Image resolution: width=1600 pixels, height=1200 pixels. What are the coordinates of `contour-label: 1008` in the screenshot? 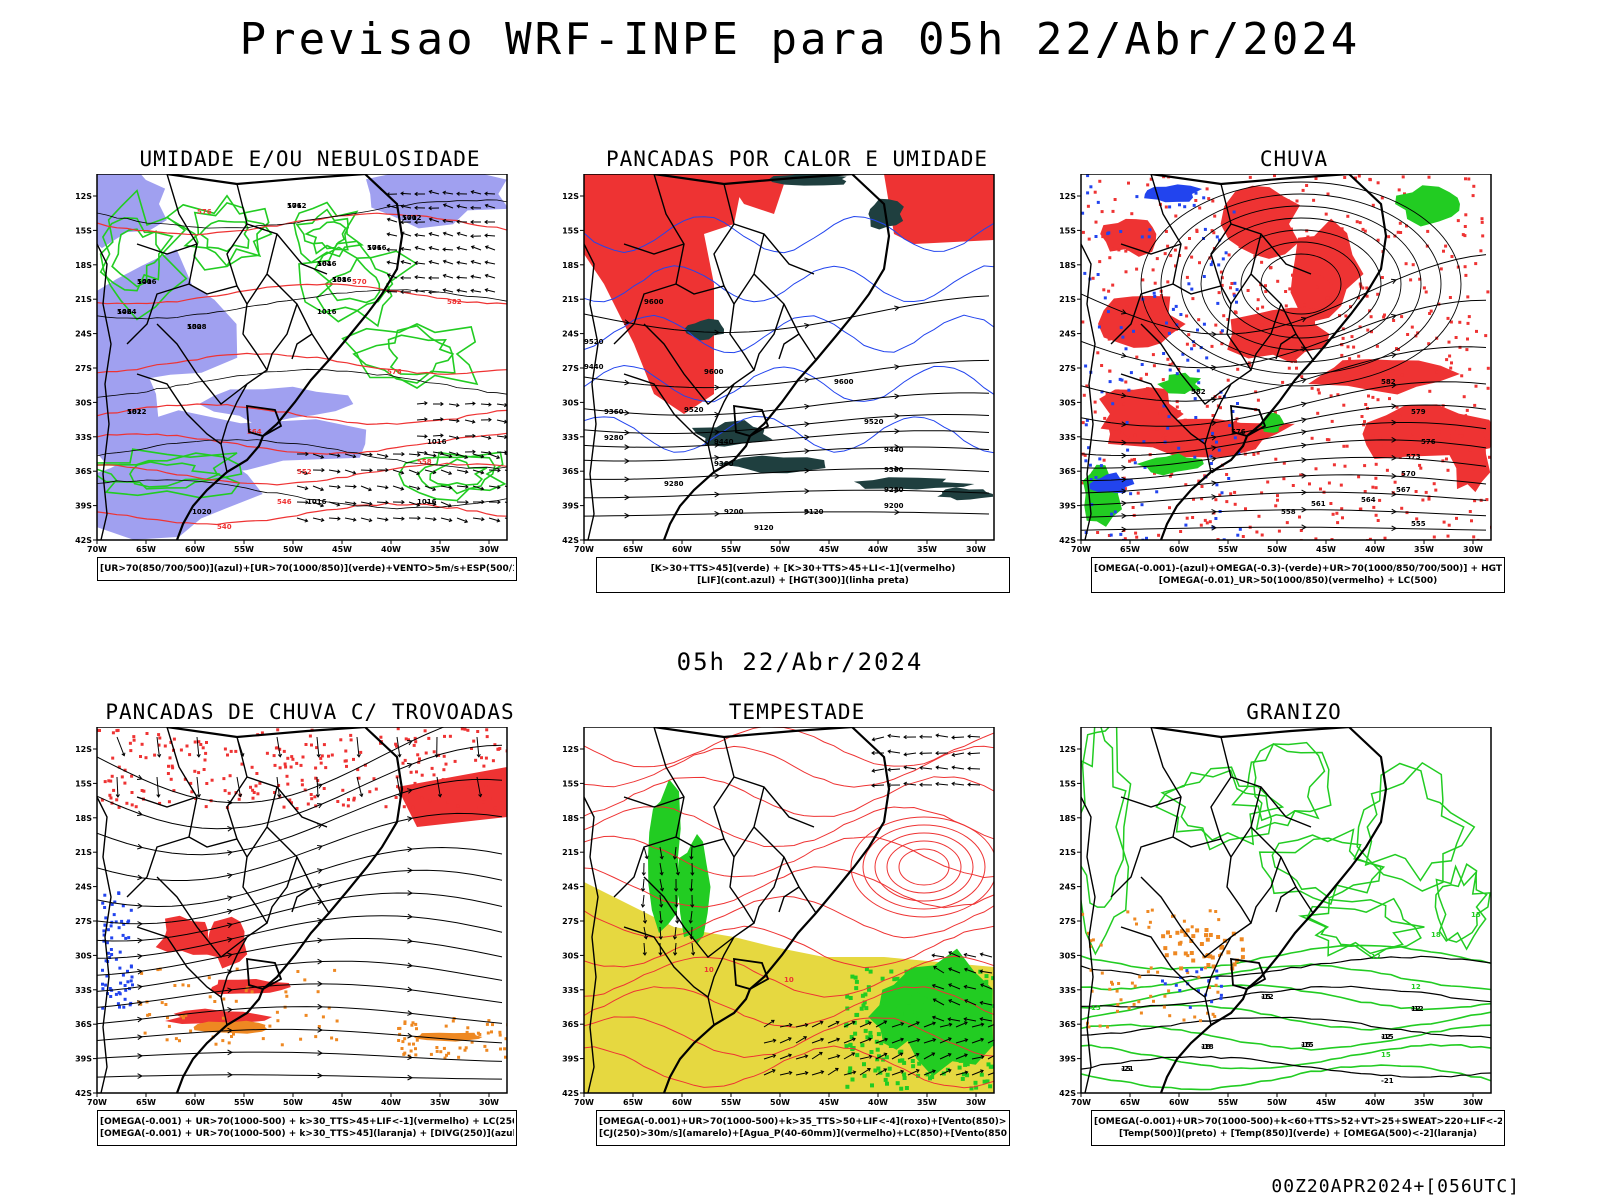 It's located at (197, 327).